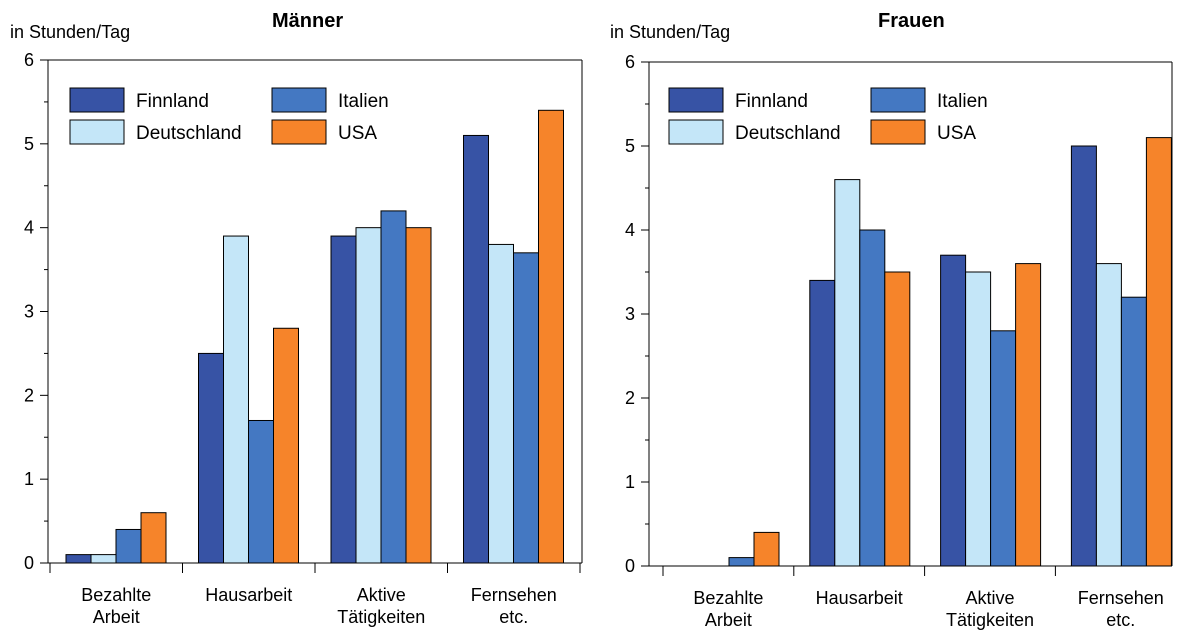 This screenshot has width=1177, height=635. I want to click on chart-title: Männer, so click(308, 21).